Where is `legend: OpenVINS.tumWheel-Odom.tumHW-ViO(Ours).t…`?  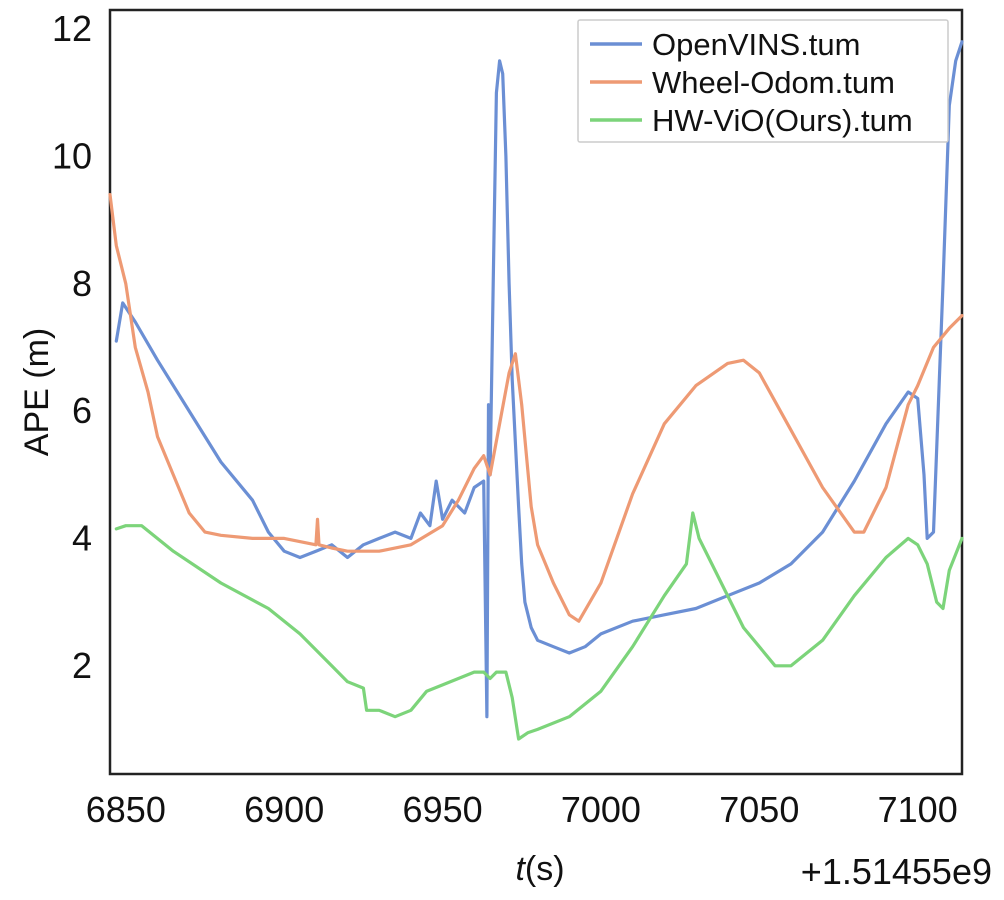
legend: OpenVINS.tumWheel-Odom.tumHW-ViO(Ours).t… is located at coordinates (763, 81).